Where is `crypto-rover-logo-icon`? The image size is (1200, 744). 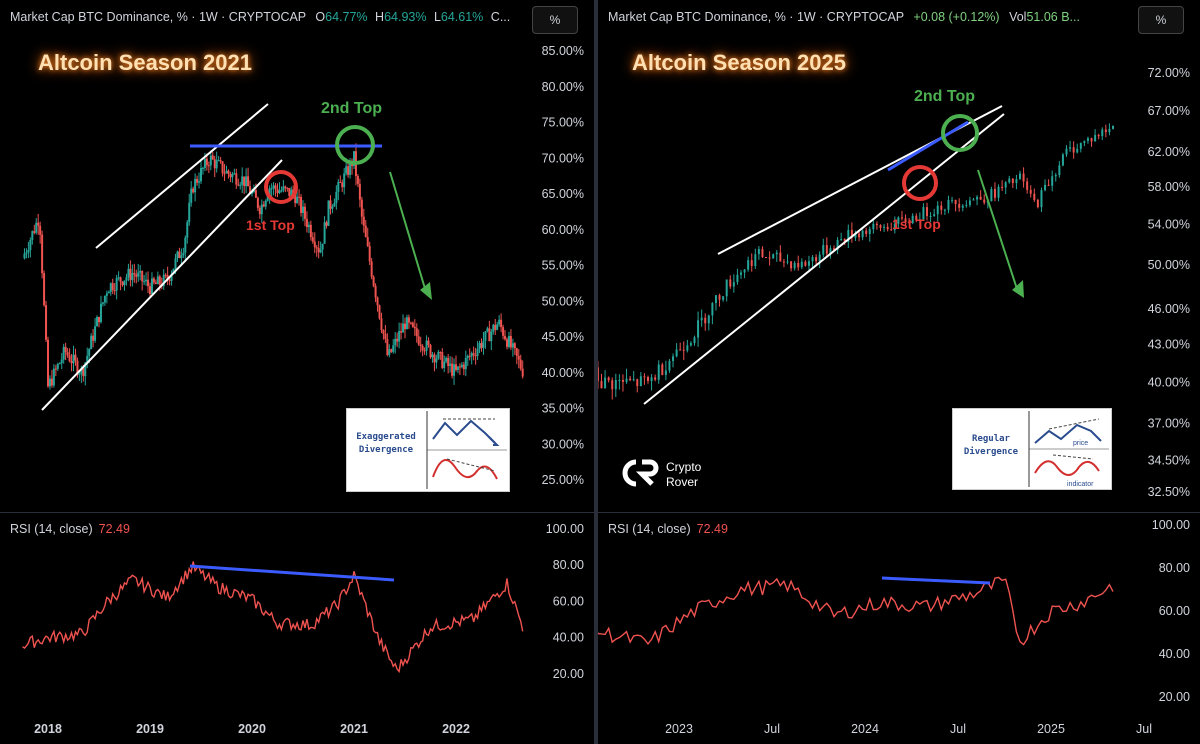 crypto-rover-logo-icon is located at coordinates (640, 473).